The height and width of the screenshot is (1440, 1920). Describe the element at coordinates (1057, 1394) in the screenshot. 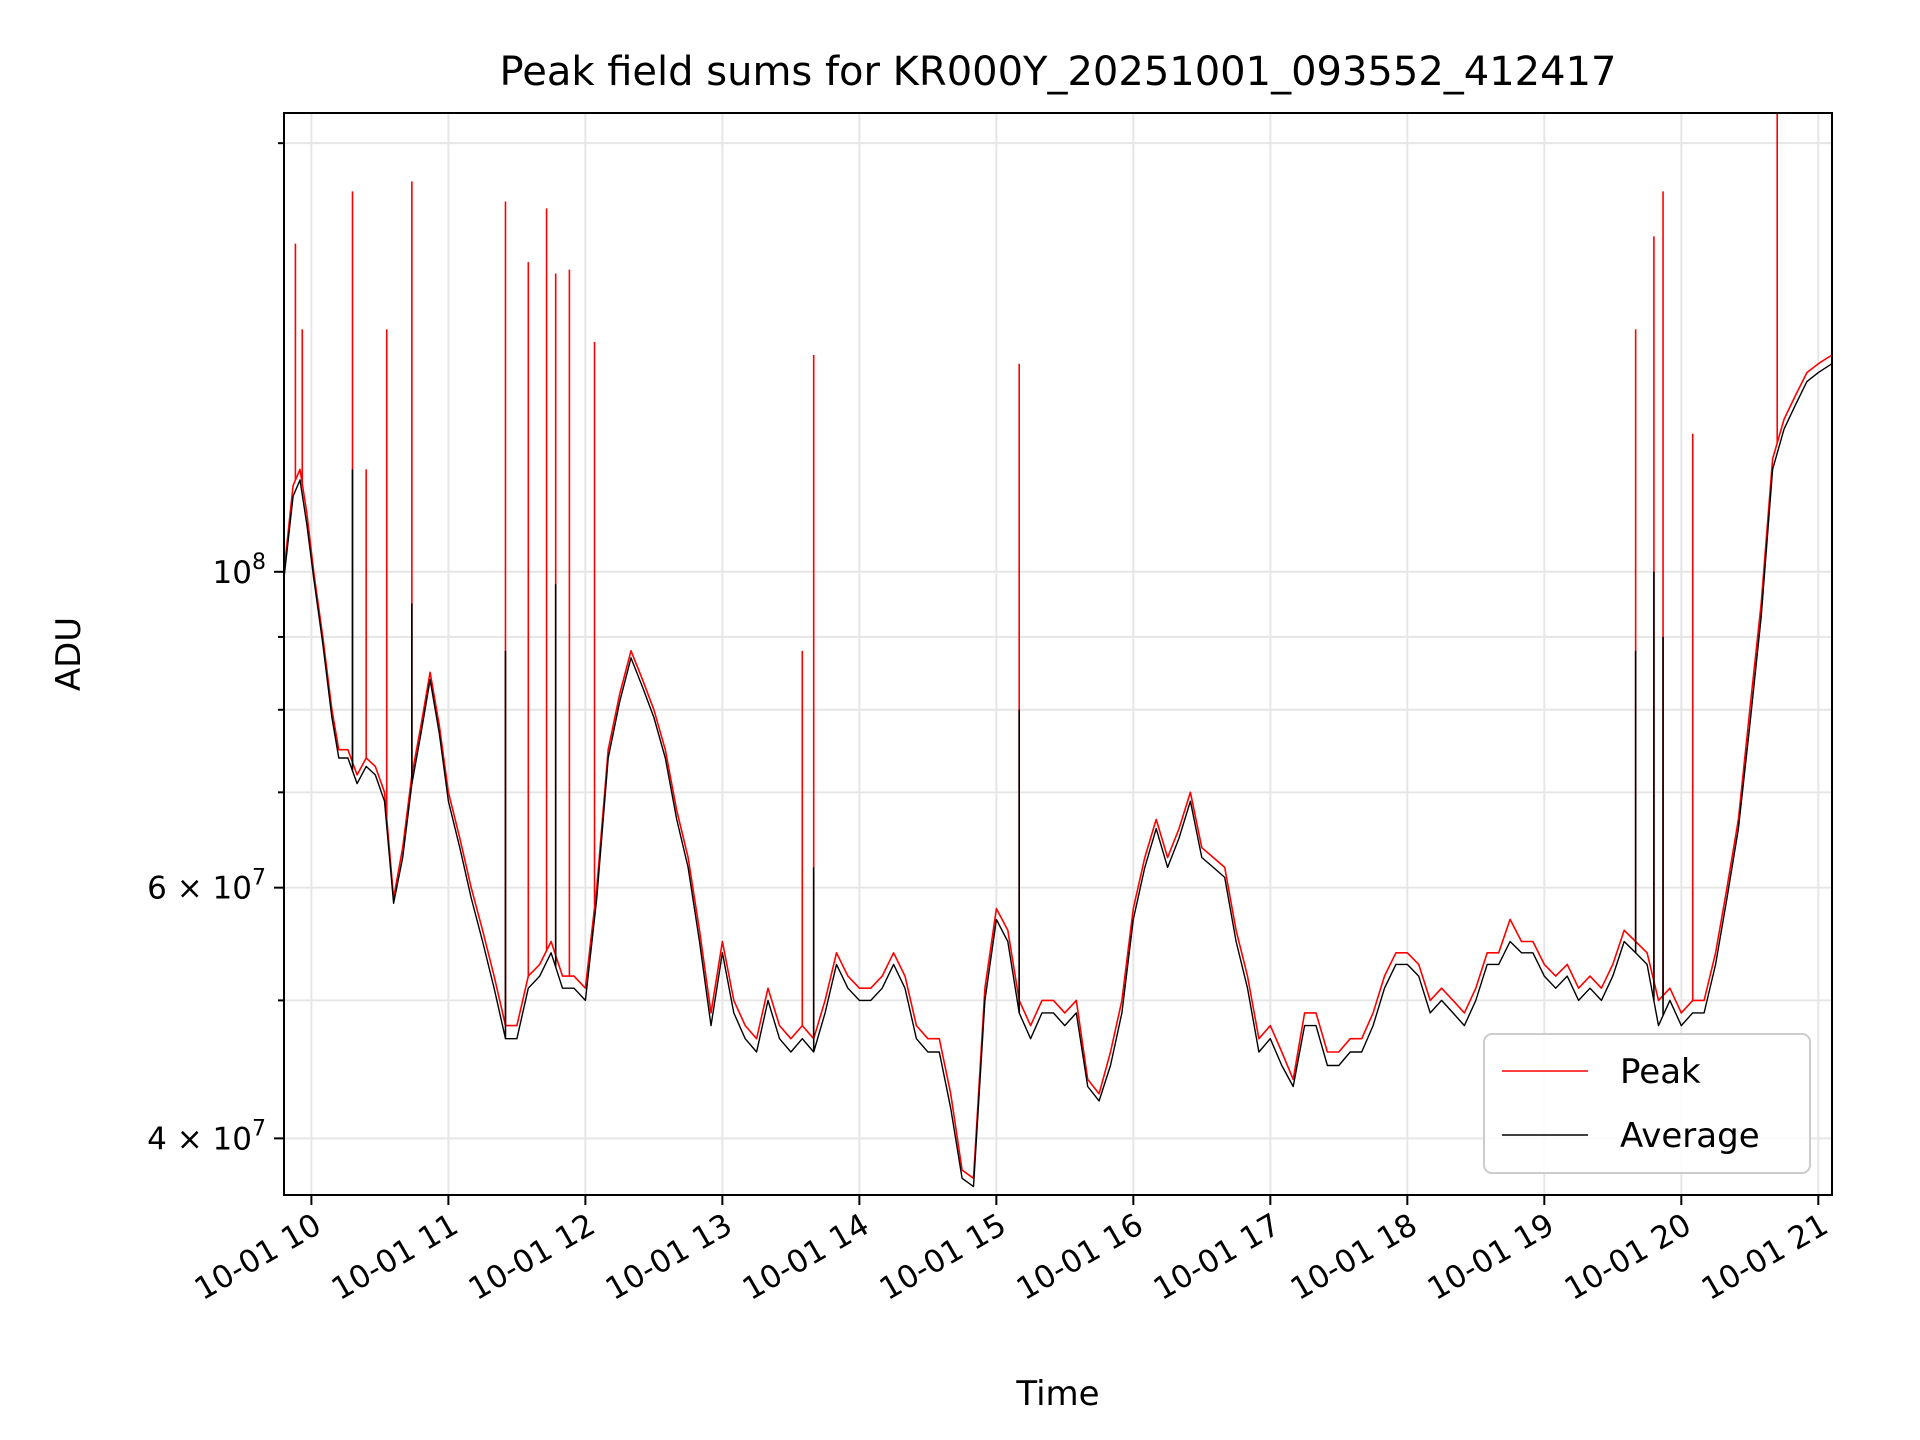

I see `x-axis-label: Time` at that location.